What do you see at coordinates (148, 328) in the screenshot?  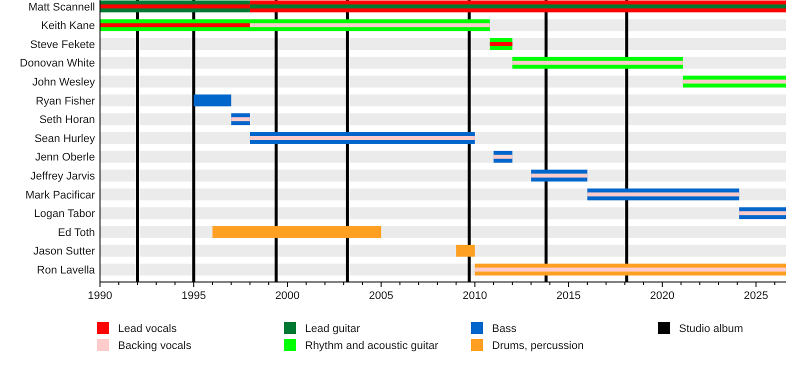 I see `legend-label: Lead vocals` at bounding box center [148, 328].